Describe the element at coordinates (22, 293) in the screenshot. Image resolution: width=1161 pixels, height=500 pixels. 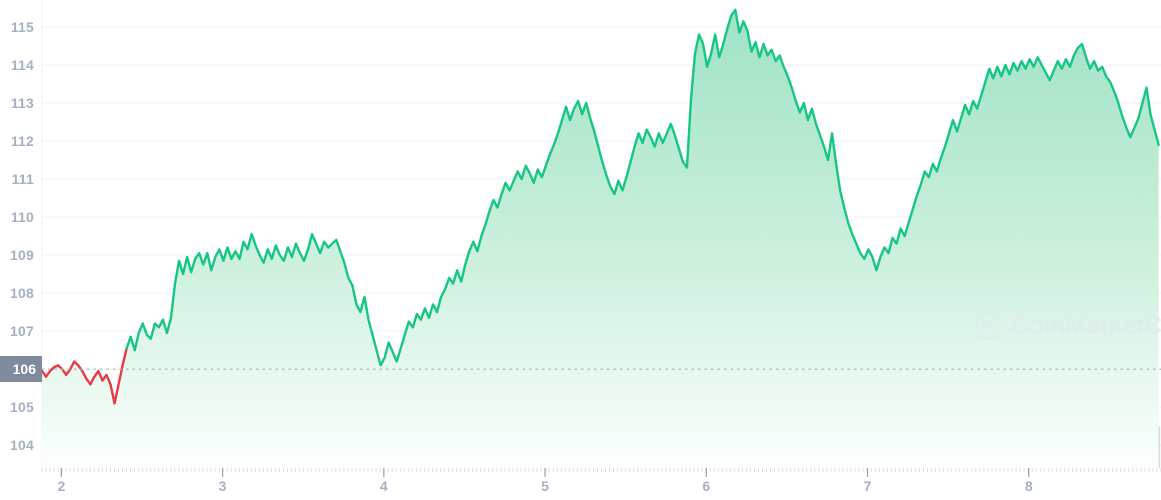
I see `y-axis-label: 108` at that location.